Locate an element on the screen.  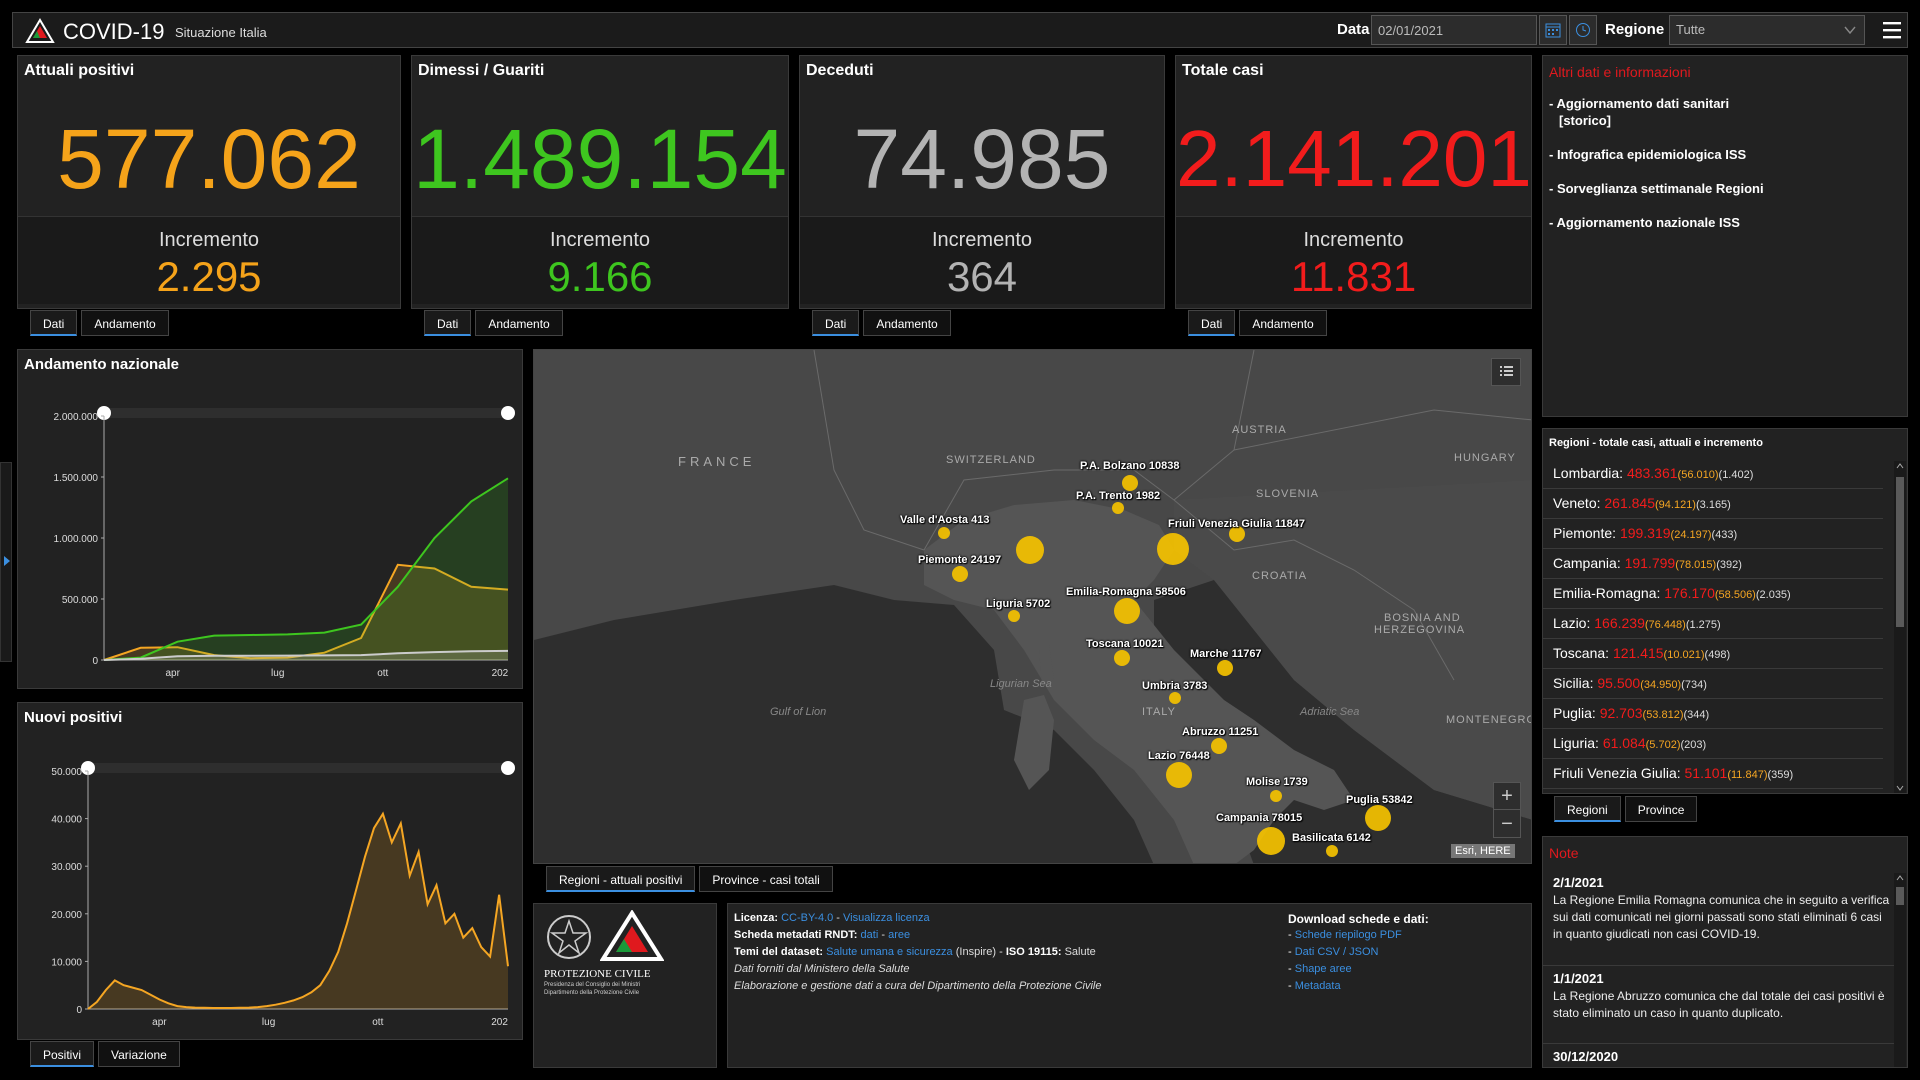
license-sep: - is located at coordinates (838, 918).